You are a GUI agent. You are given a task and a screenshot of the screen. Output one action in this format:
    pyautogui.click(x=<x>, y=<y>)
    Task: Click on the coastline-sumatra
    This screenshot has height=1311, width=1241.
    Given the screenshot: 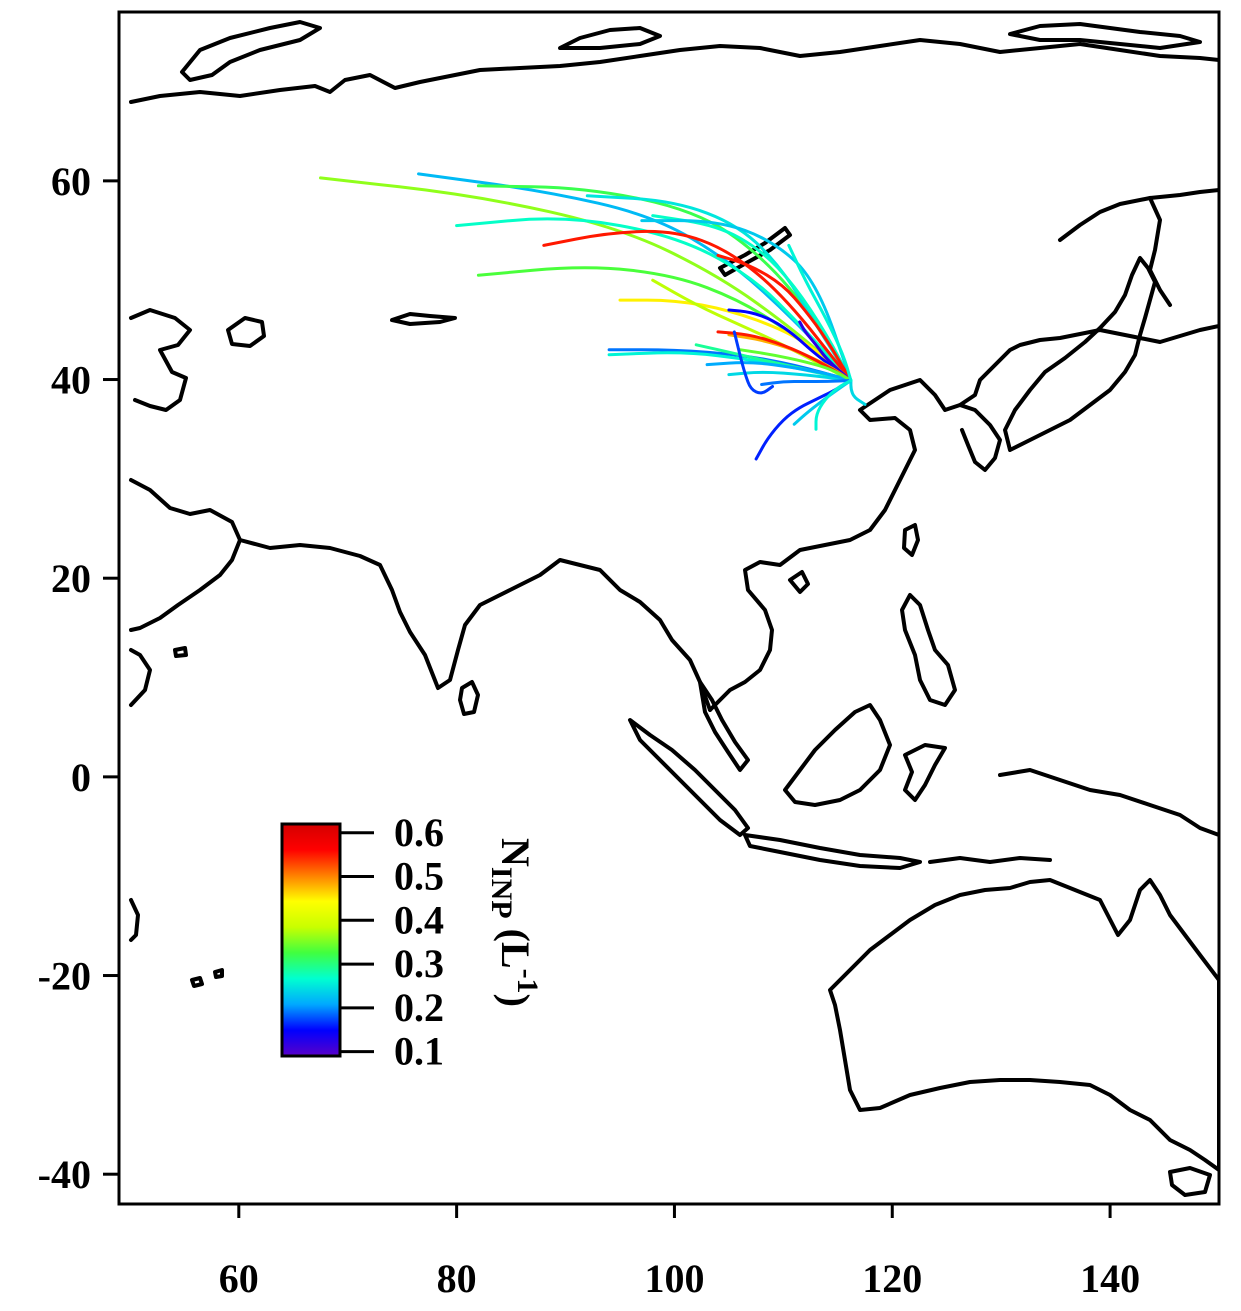 What is the action you would take?
    pyautogui.click(x=689, y=777)
    